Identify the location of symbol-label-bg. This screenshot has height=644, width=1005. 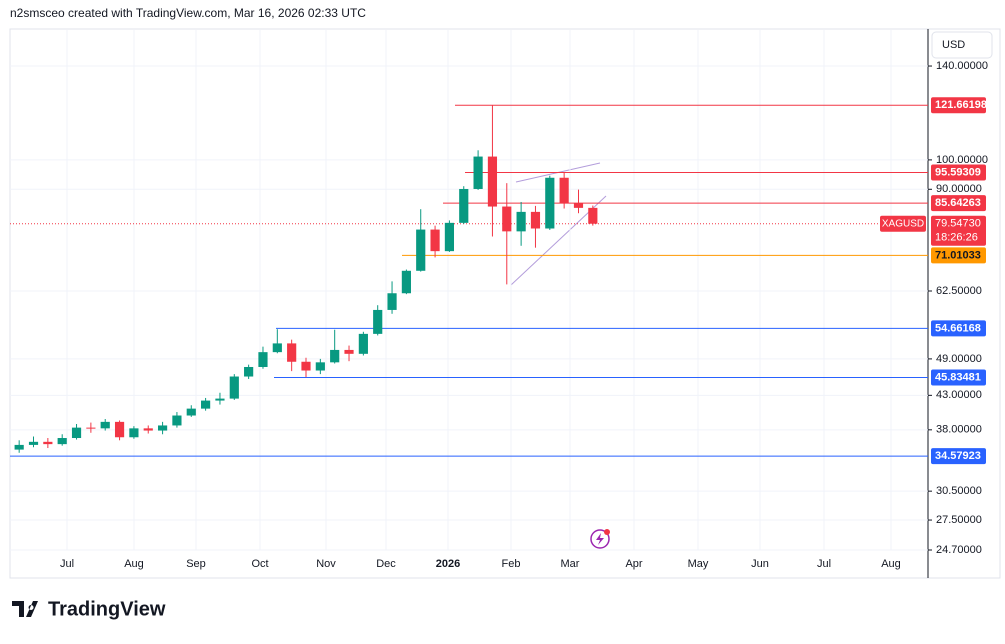
(903, 223).